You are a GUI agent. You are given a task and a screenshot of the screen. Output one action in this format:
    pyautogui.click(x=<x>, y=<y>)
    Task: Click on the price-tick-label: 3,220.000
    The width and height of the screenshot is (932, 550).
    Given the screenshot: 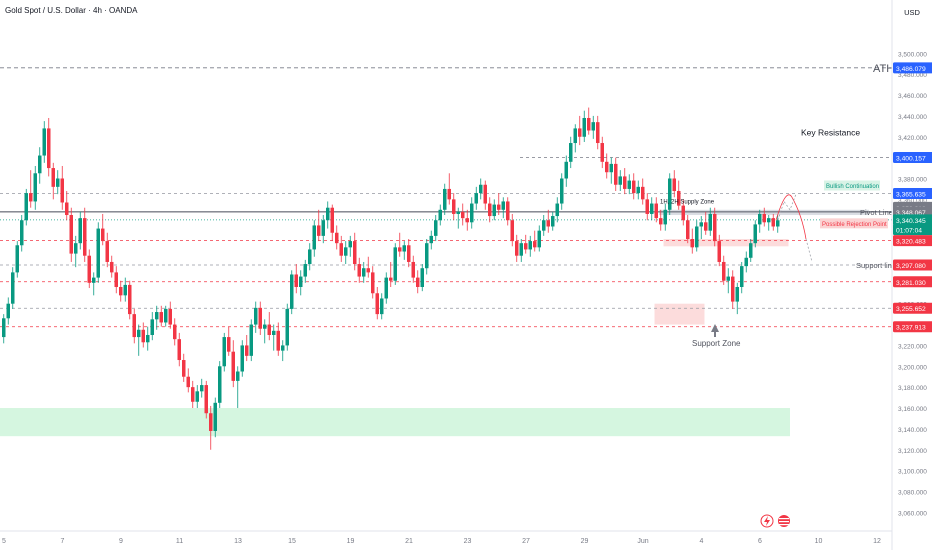 What is the action you would take?
    pyautogui.click(x=912, y=346)
    